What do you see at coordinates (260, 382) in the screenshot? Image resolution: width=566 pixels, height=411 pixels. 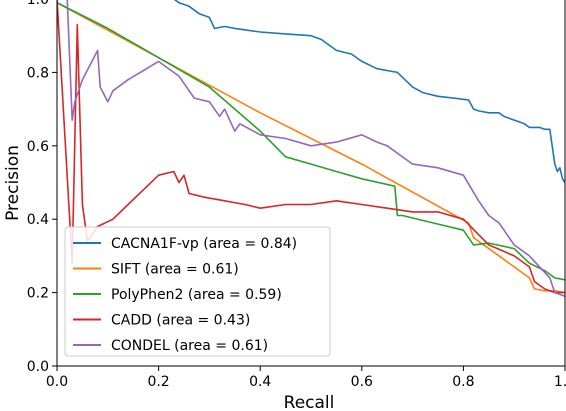 I see `x-tick-label: 0.4` at bounding box center [260, 382].